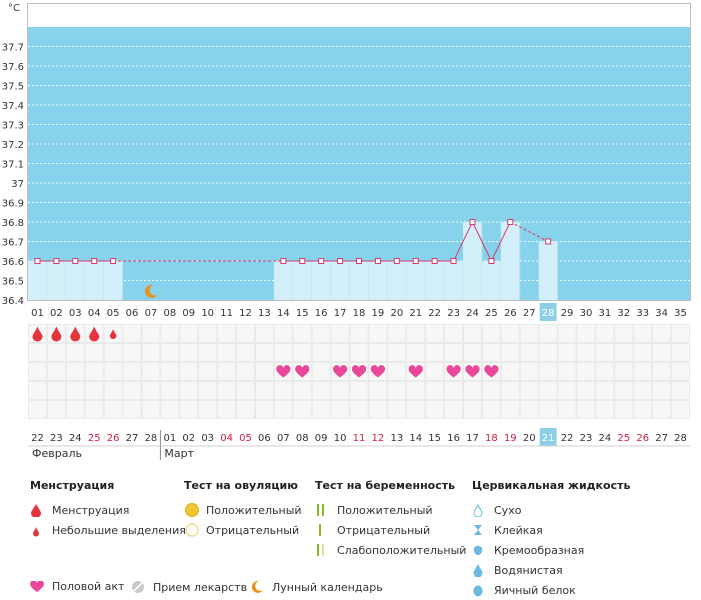  I want to click on cycle-day-label: 35, so click(680, 313).